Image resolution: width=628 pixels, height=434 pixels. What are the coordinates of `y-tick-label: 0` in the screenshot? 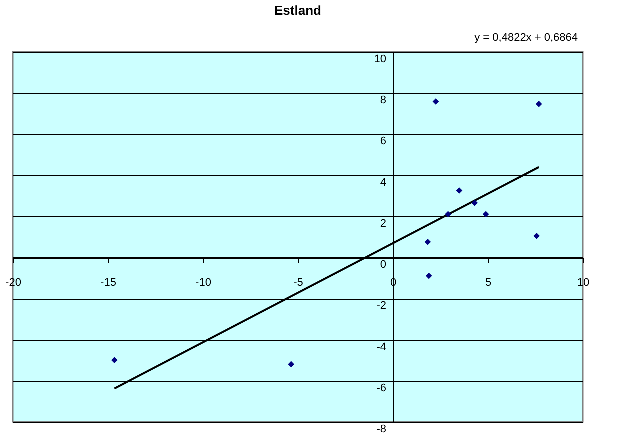 It's located at (383, 265).